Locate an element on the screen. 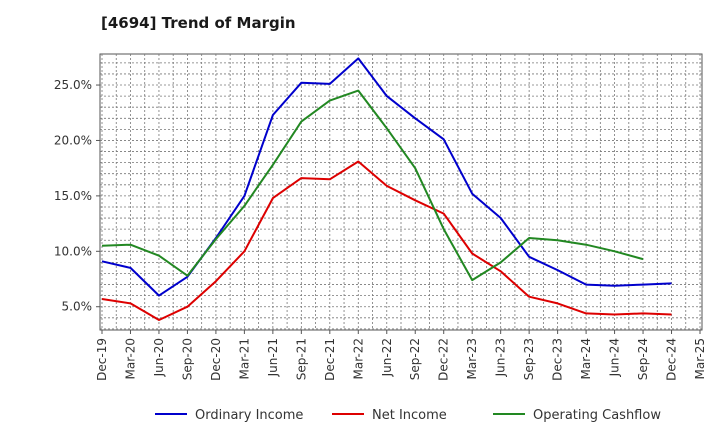 This screenshot has height=440, width=720. x-tick-label: Mar-23 is located at coordinates (472, 358).